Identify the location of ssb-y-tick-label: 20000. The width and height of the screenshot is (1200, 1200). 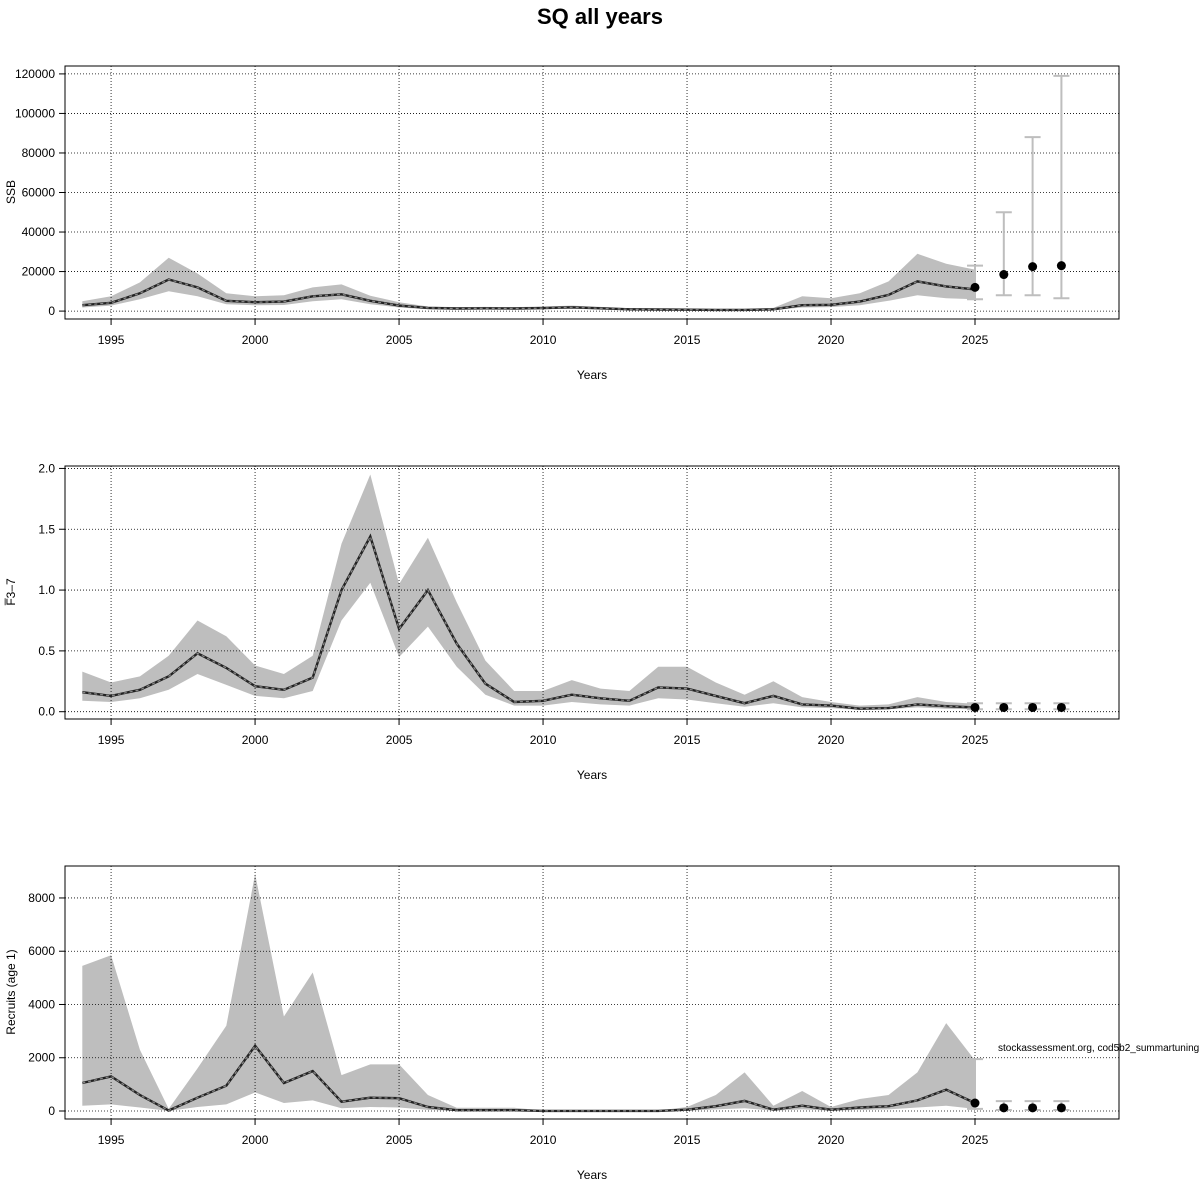
(39, 272).